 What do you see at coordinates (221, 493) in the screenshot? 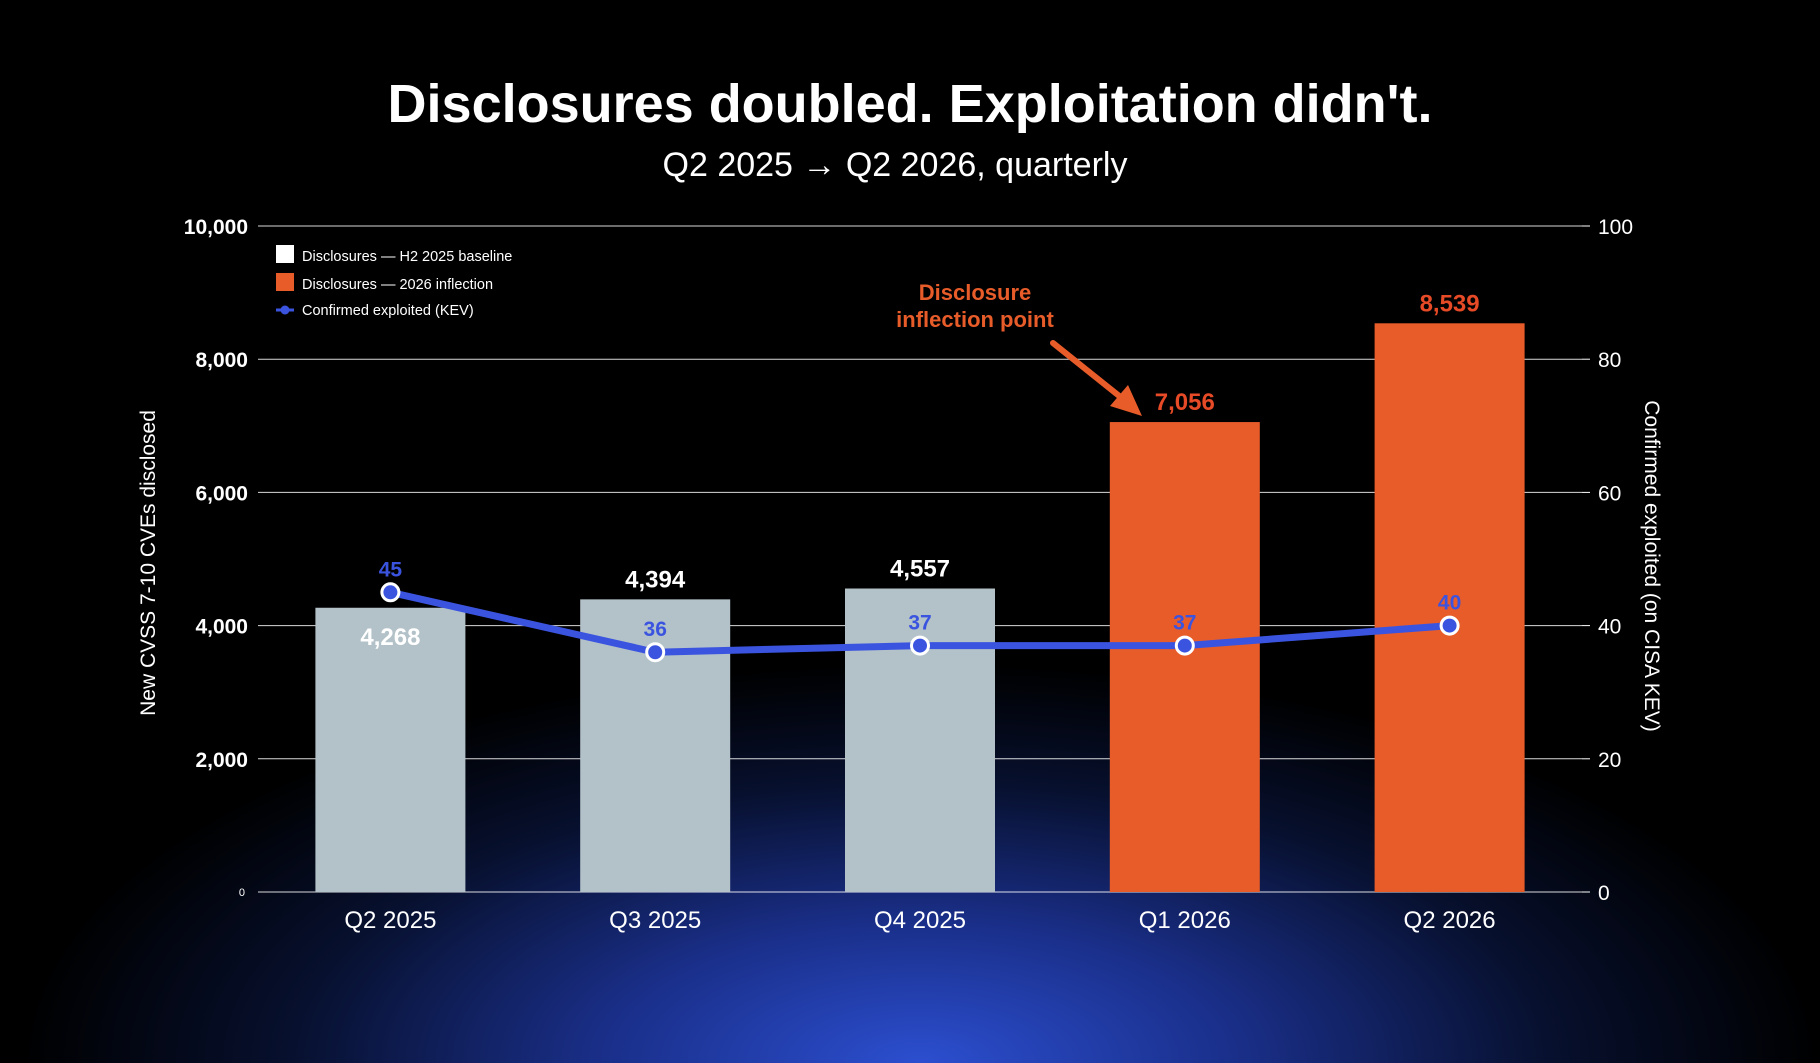
I see `y-tick-label: 6,000` at bounding box center [221, 493].